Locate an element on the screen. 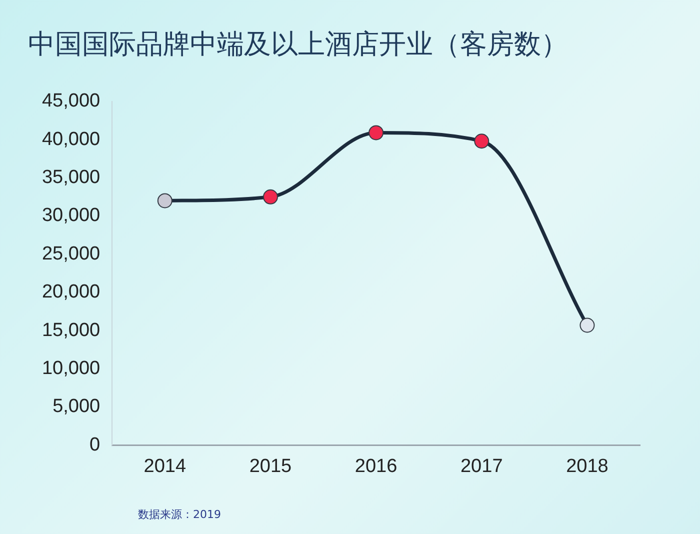 Image resolution: width=700 pixels, height=534 pixels. x-tick-label: 2014 is located at coordinates (165, 466).